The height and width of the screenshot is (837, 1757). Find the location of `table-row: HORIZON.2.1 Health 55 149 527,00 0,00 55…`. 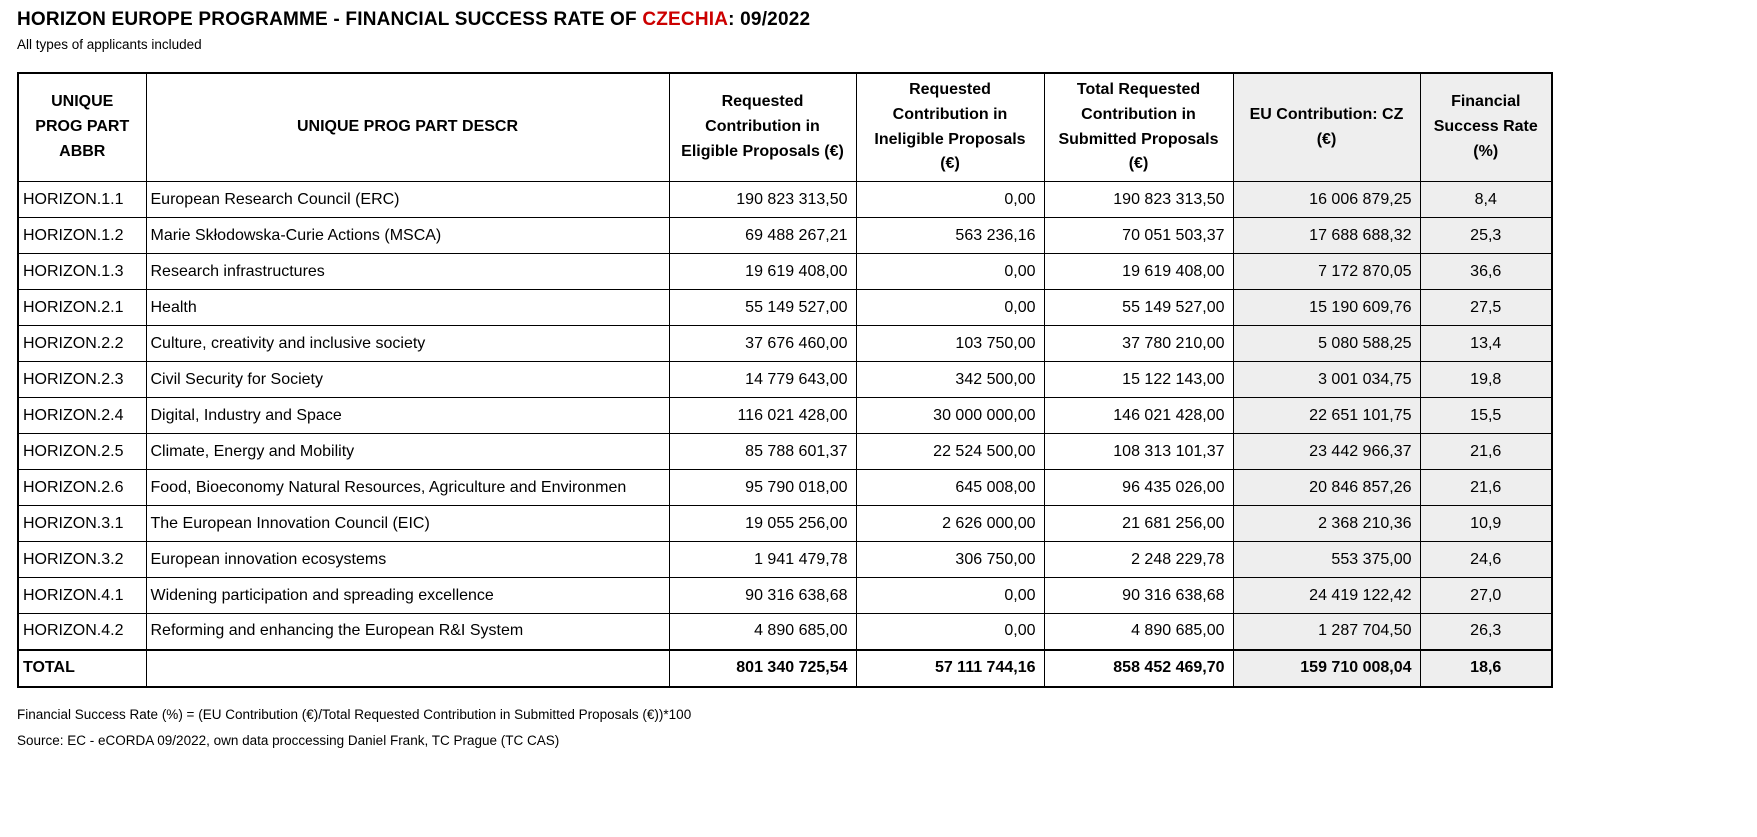

table-row: HORIZON.2.1 Health 55 149 527,00 0,00 55… is located at coordinates (785, 308).